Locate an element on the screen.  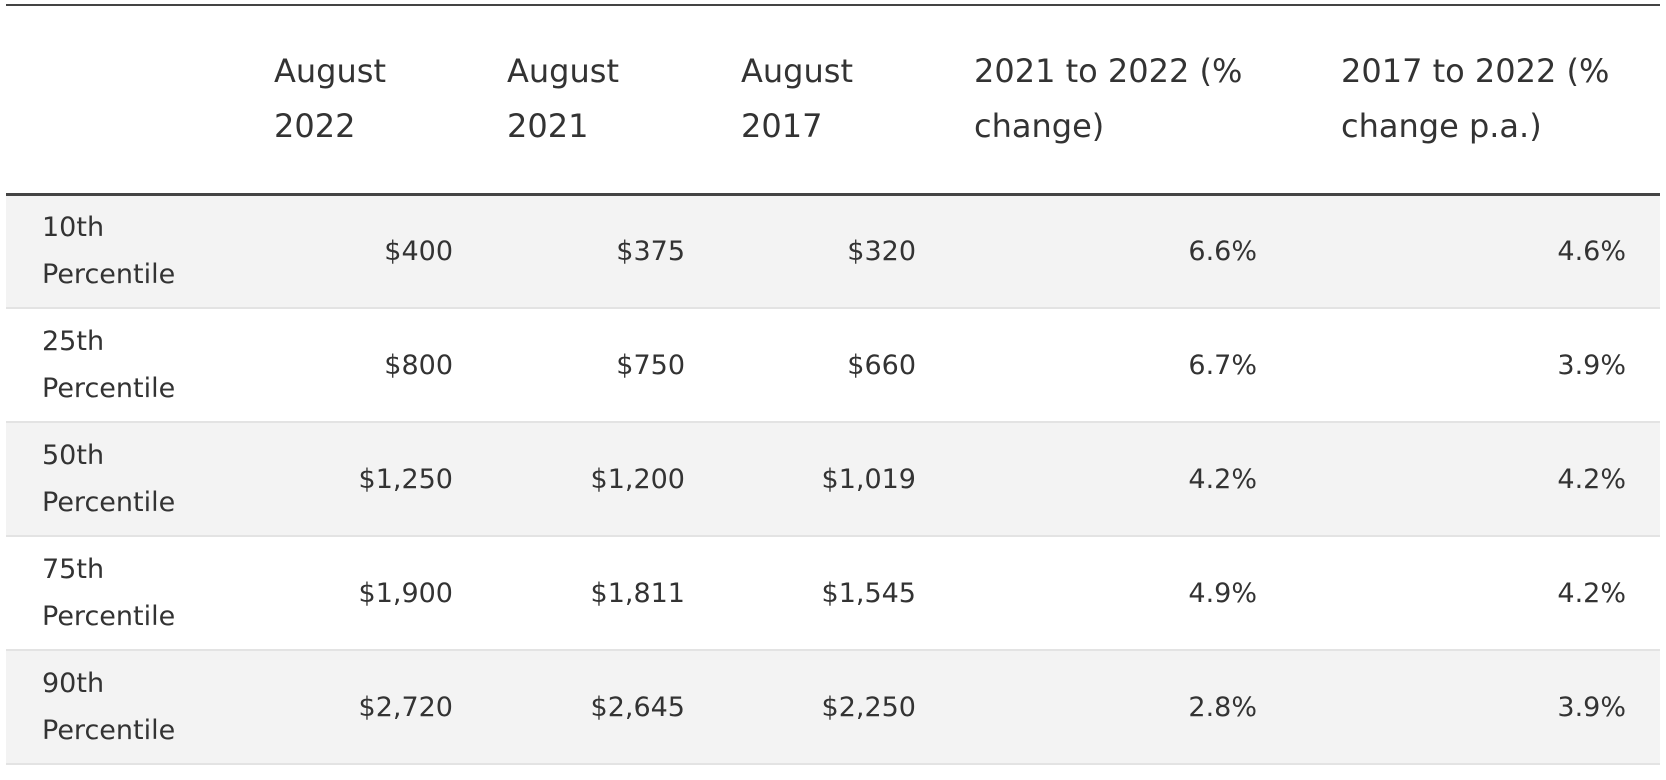
row-label: 50th Percentile is located at coordinates (109, 479).